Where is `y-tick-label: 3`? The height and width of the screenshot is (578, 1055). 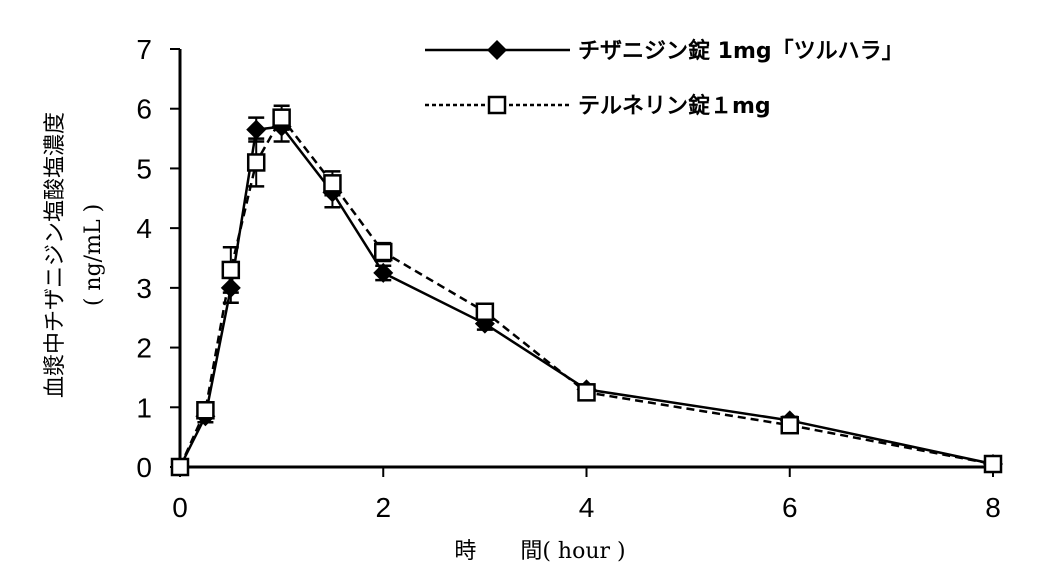
y-tick-label: 3 is located at coordinates (144, 288).